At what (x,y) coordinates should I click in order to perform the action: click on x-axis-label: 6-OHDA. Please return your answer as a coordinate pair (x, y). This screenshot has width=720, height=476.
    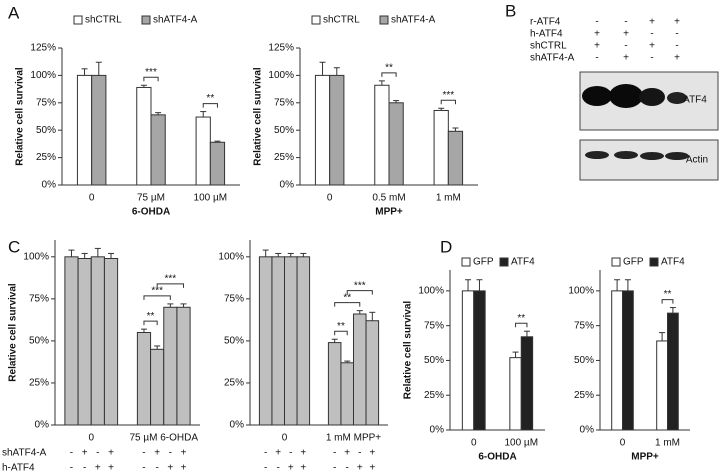
    Looking at the image, I should click on (151, 212).